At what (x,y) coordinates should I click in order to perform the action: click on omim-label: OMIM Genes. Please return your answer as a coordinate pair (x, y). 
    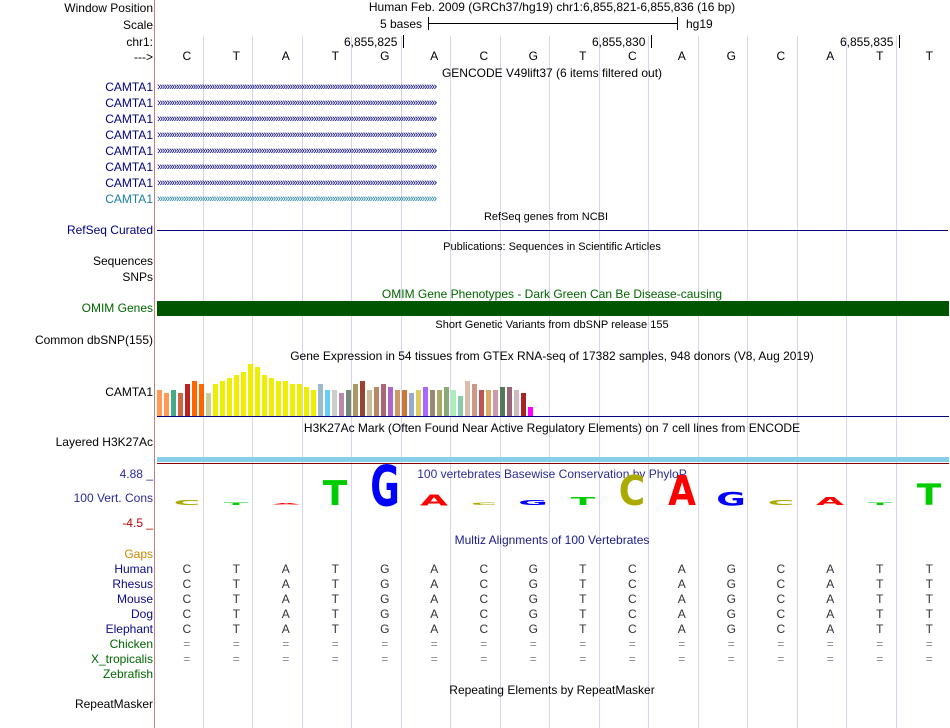
    Looking at the image, I should click on (117, 308).